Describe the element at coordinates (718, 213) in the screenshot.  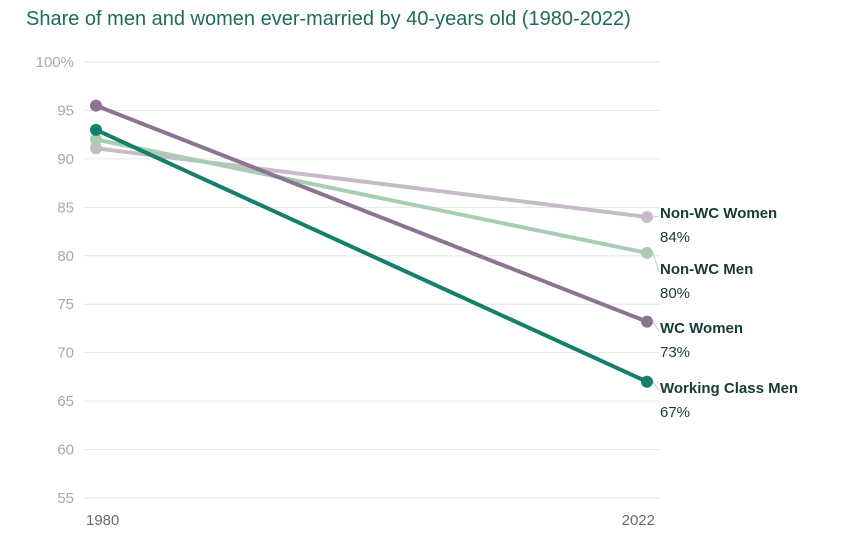
I see `series-name-label: Non-WC Women` at that location.